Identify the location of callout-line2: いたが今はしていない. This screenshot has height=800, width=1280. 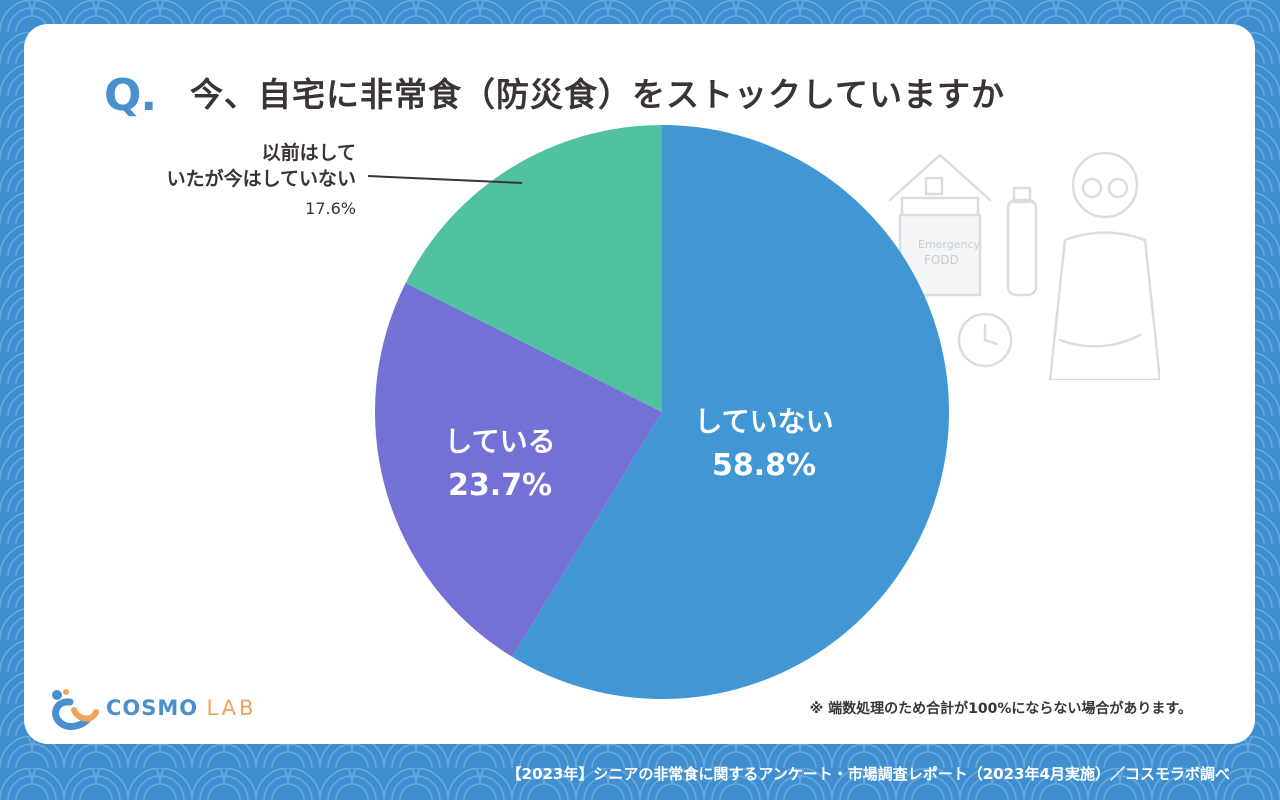
(261, 179).